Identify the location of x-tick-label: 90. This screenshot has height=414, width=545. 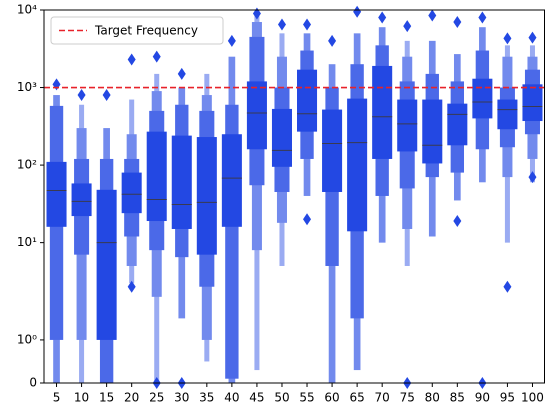
(482, 398).